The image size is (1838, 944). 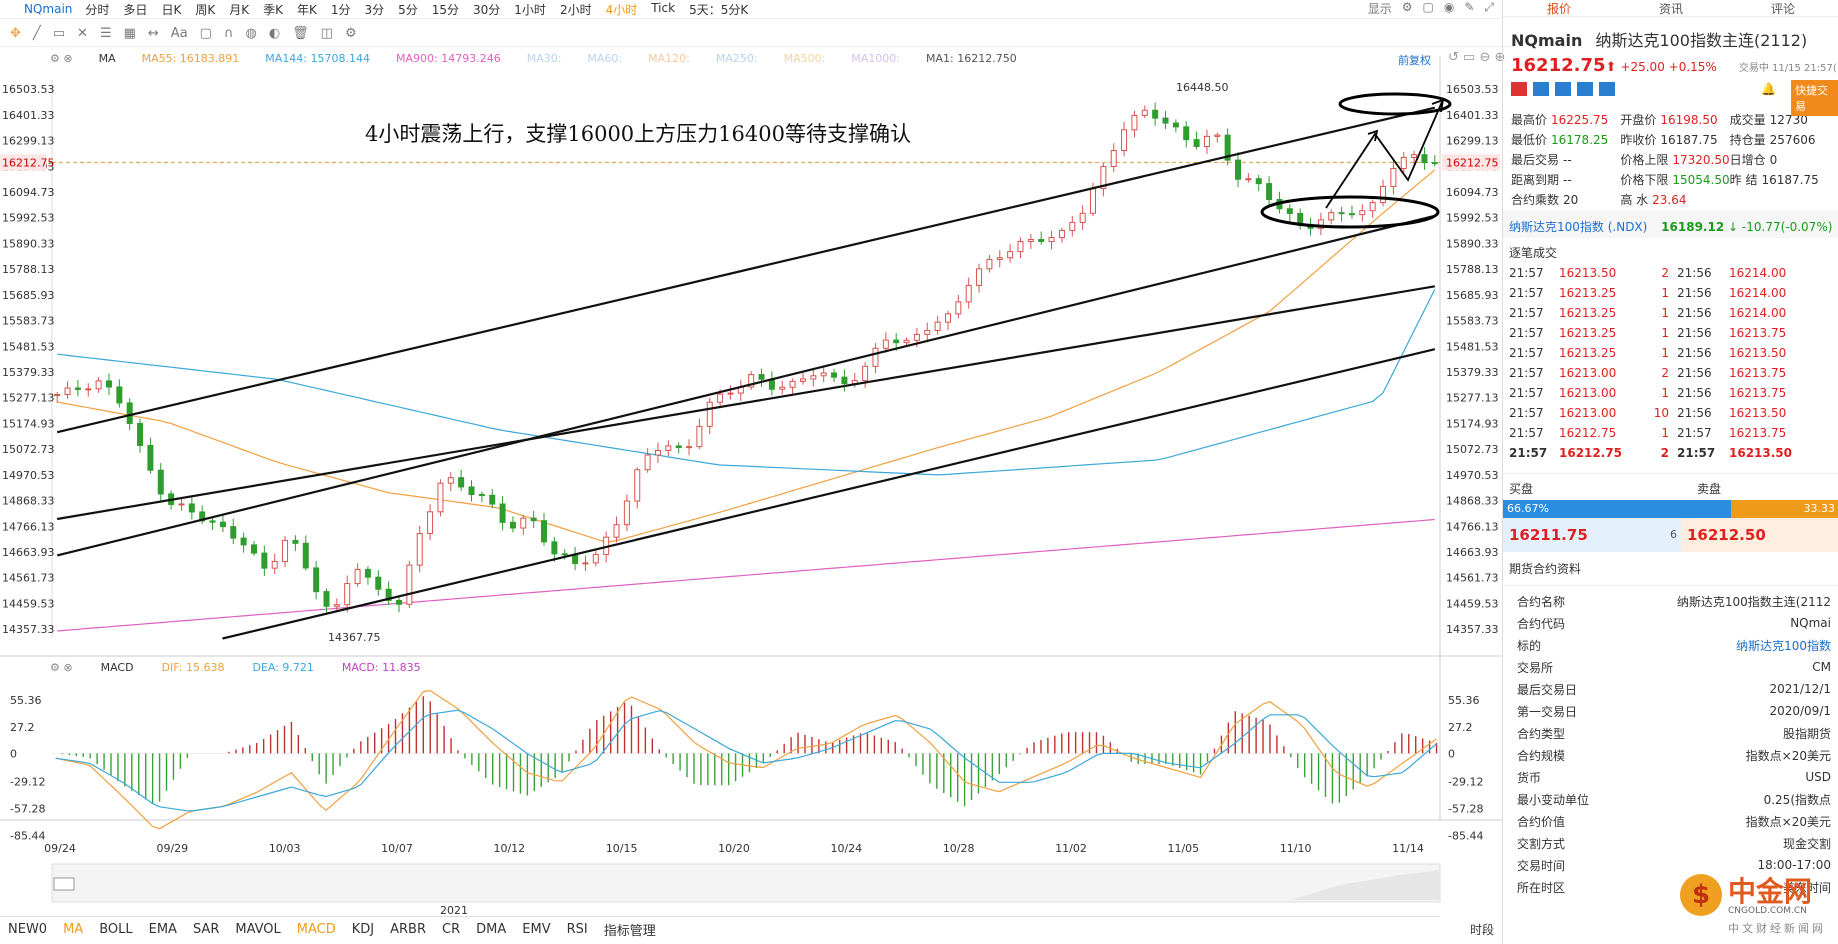 I want to click on bell-icon: 🔔, so click(x=1768, y=89).